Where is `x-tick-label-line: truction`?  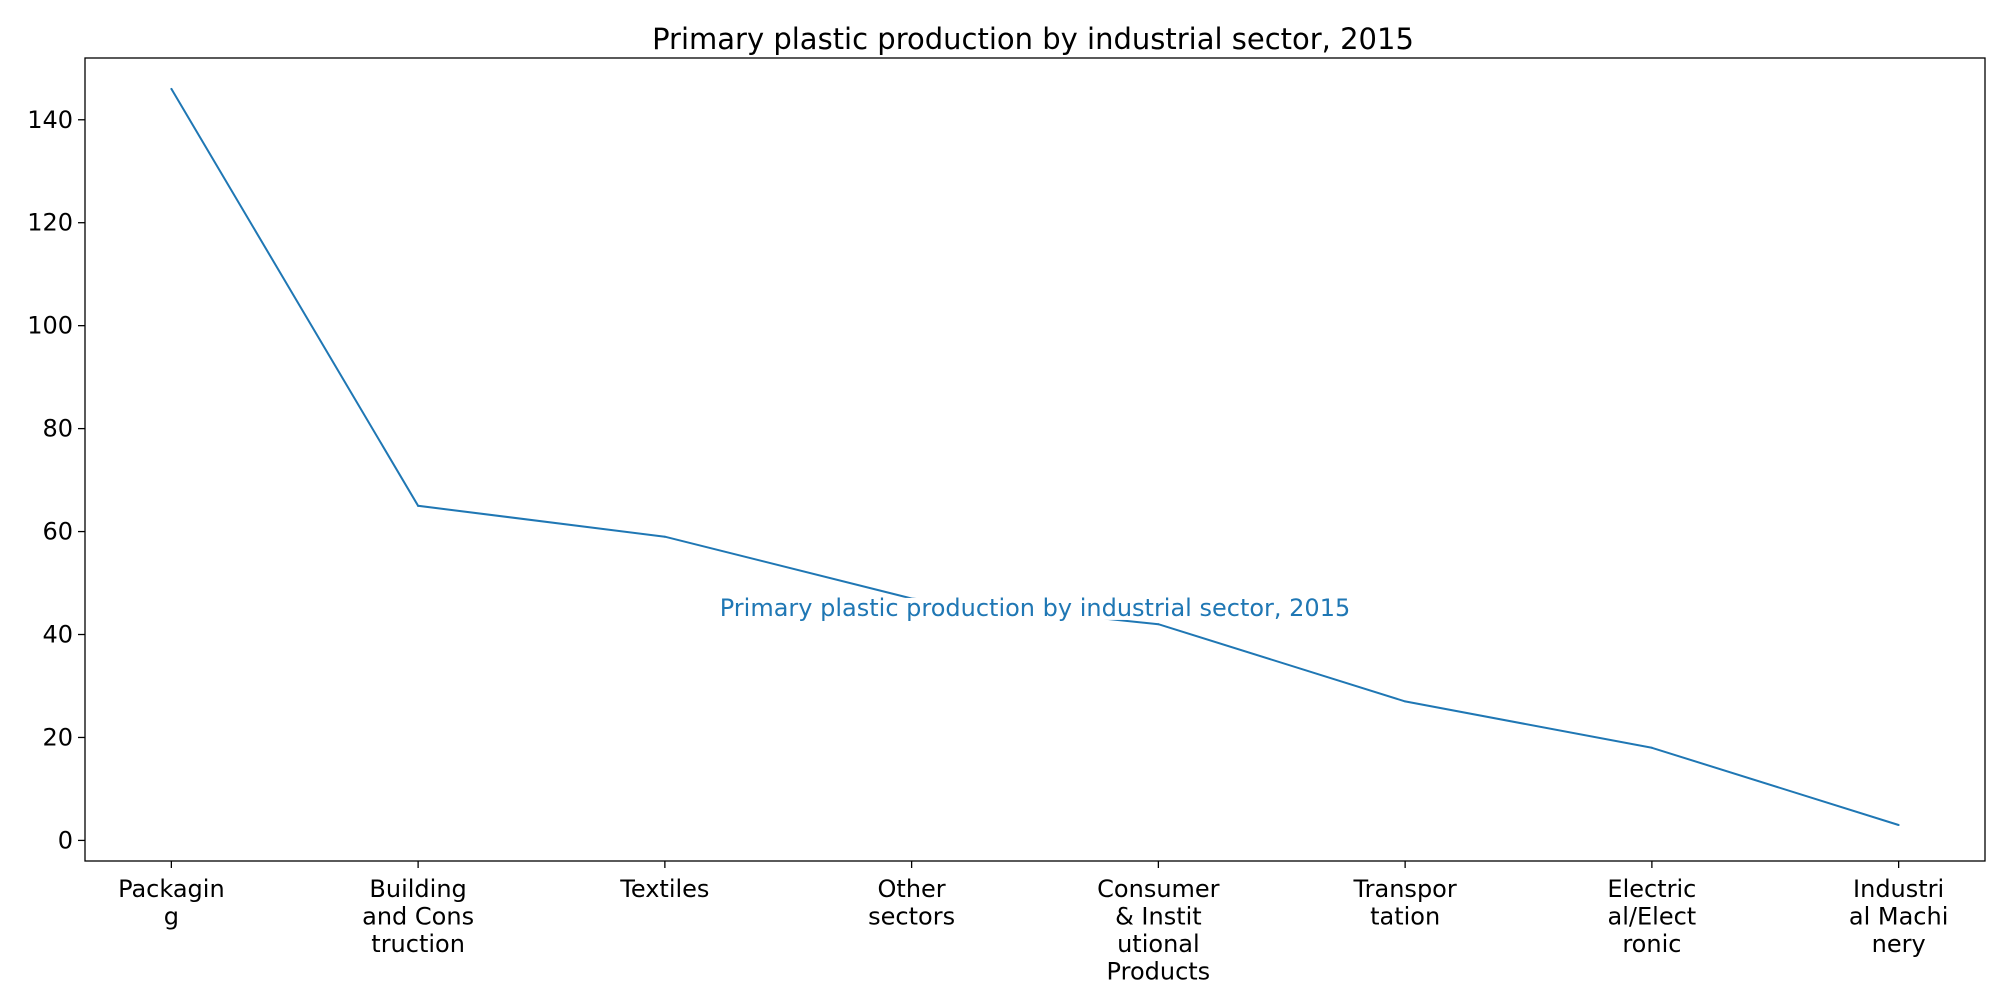
x-tick-label-line: truction is located at coordinates (418, 944).